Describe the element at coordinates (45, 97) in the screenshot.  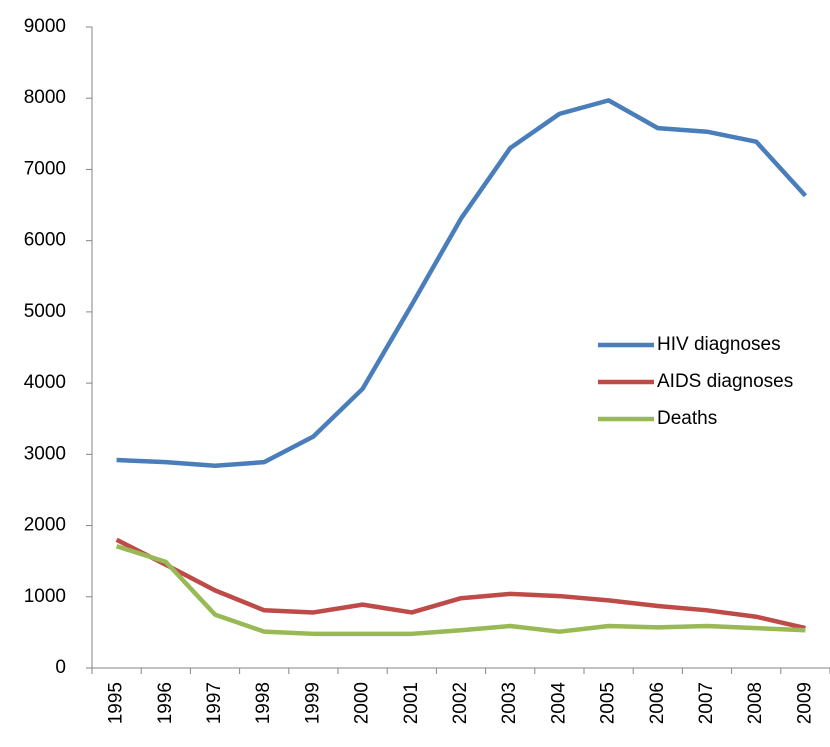
I see `y-tick-label: 8000` at that location.